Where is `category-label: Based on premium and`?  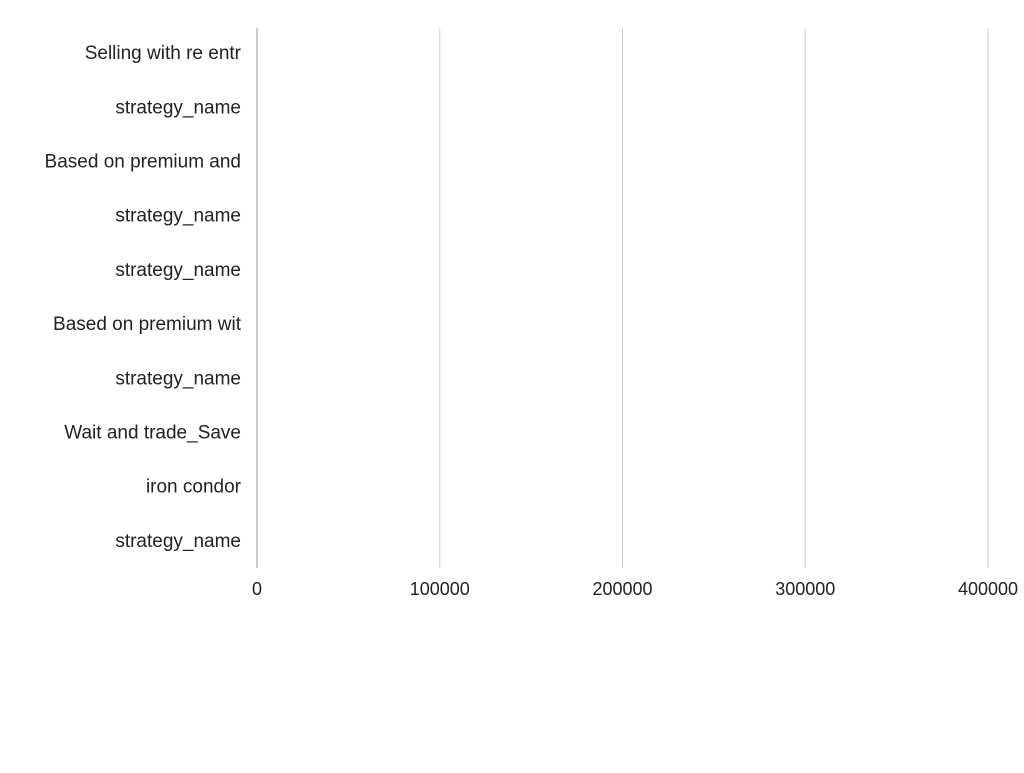
category-label: Based on premium and is located at coordinates (143, 162).